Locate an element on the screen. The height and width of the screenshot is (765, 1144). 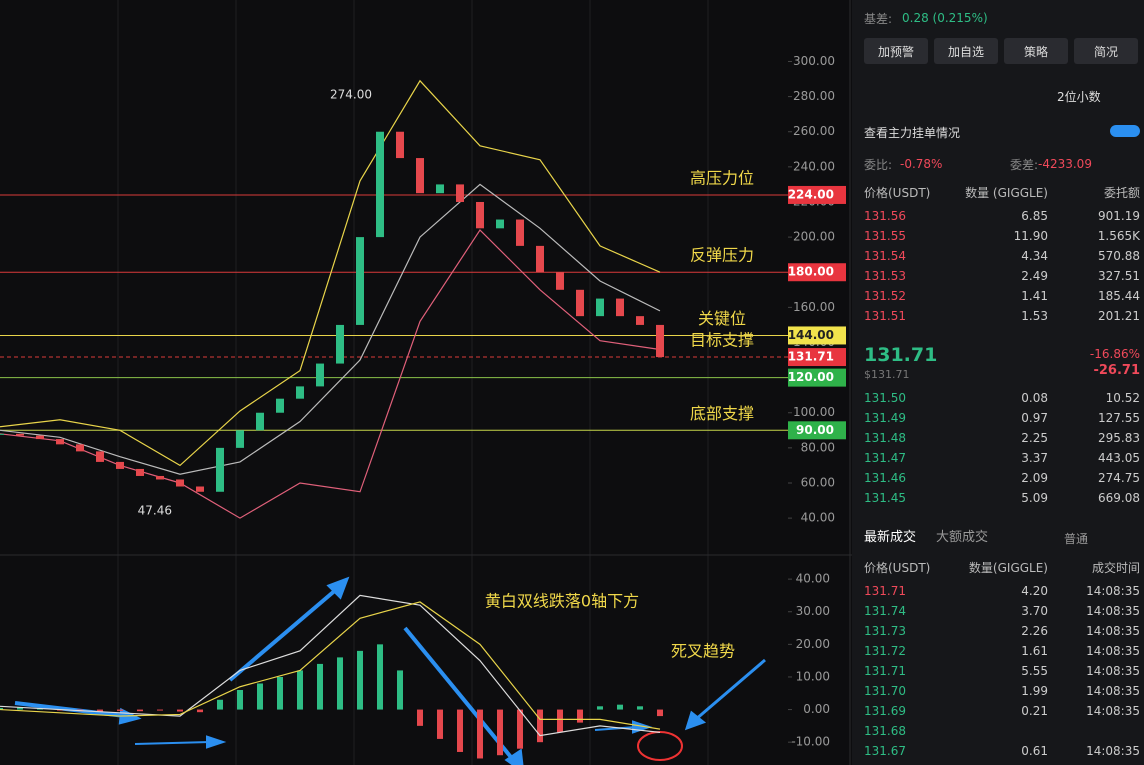
y-tick-label: 200.00 is located at coordinates (814, 237).